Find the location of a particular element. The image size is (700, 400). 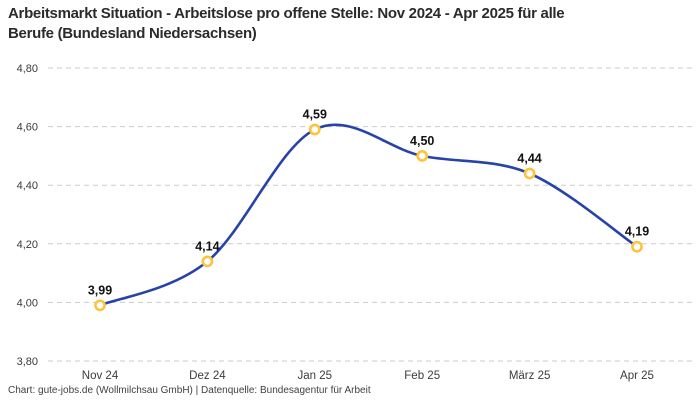

y-tick-label: 4,40 is located at coordinates (27, 186).